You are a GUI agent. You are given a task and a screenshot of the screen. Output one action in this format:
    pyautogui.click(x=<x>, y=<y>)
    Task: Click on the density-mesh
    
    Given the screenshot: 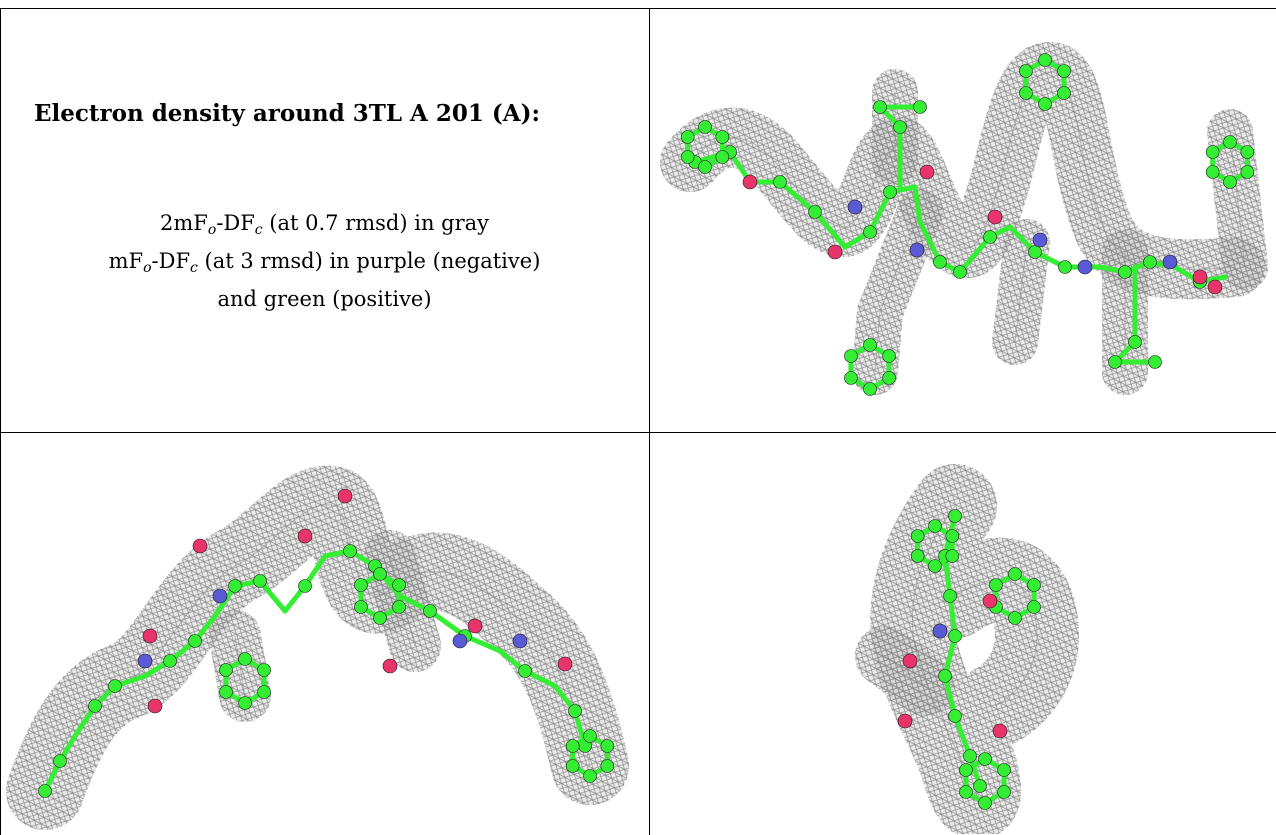 What is the action you would take?
    pyautogui.click(x=962, y=171)
    